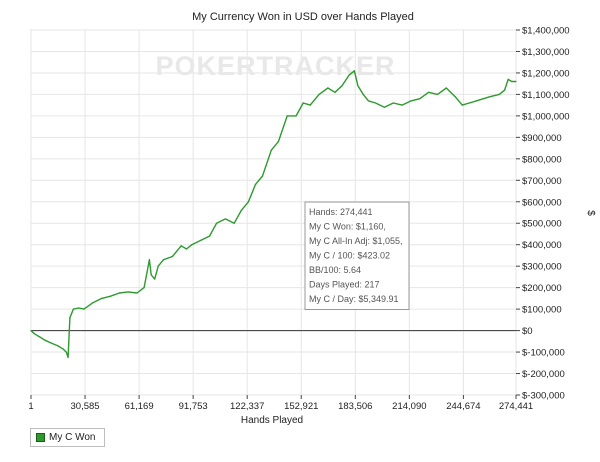  What do you see at coordinates (543, 374) in the screenshot?
I see `y-tick-label: $-200,000` at bounding box center [543, 374].